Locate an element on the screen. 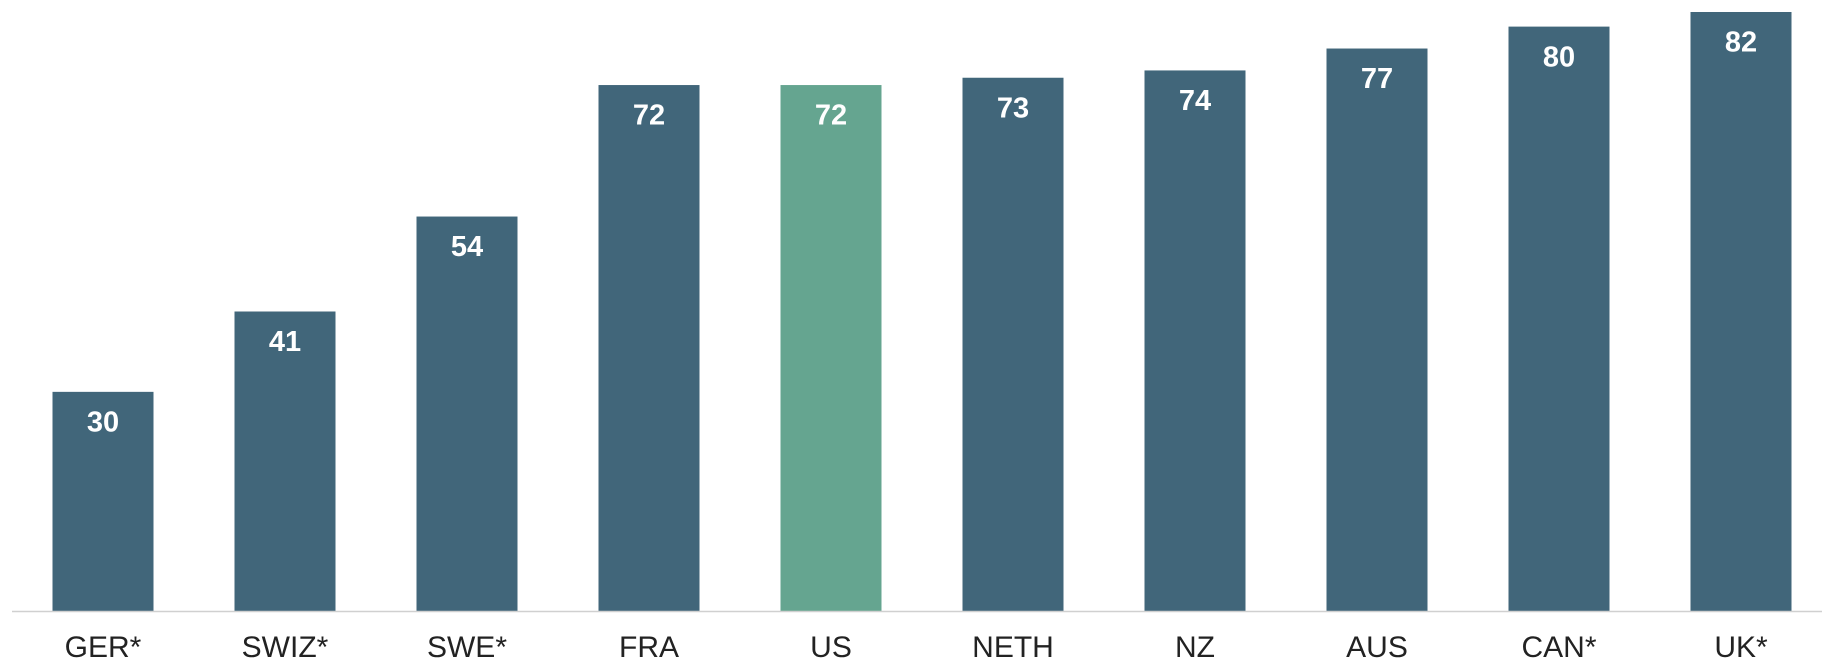 The height and width of the screenshot is (664, 1822). value-label: 30 is located at coordinates (103, 423).